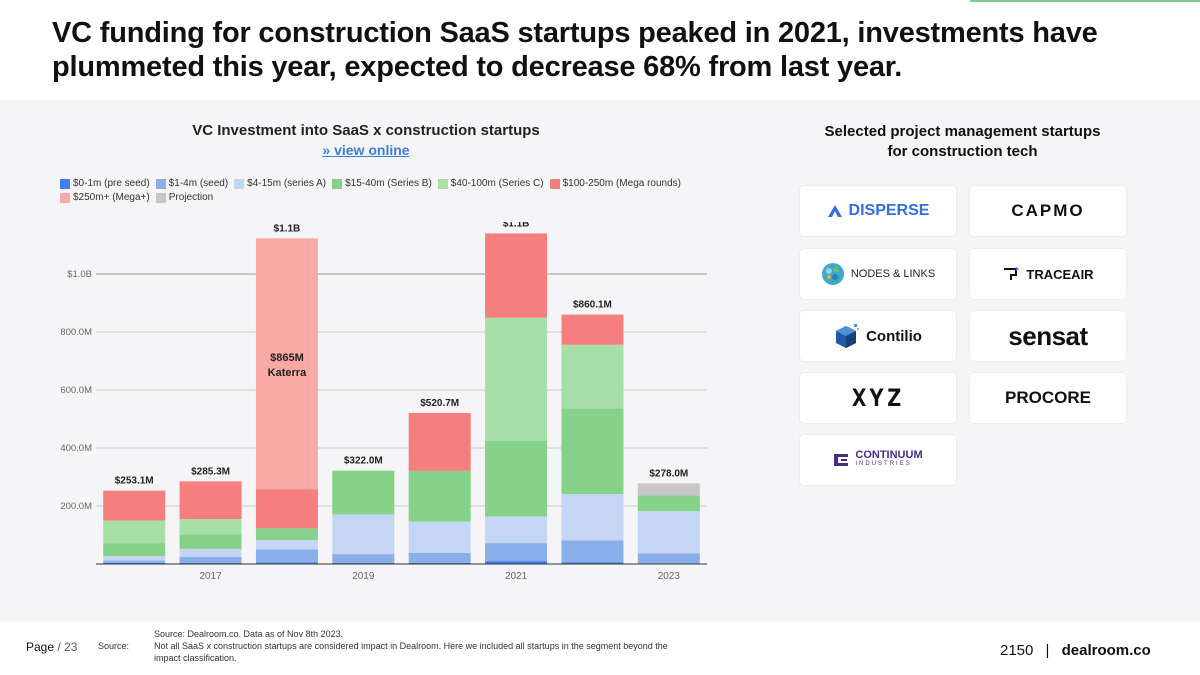 The width and height of the screenshot is (1200, 675). Describe the element at coordinates (1012, 273) in the screenshot. I see `traceair-icon` at that location.